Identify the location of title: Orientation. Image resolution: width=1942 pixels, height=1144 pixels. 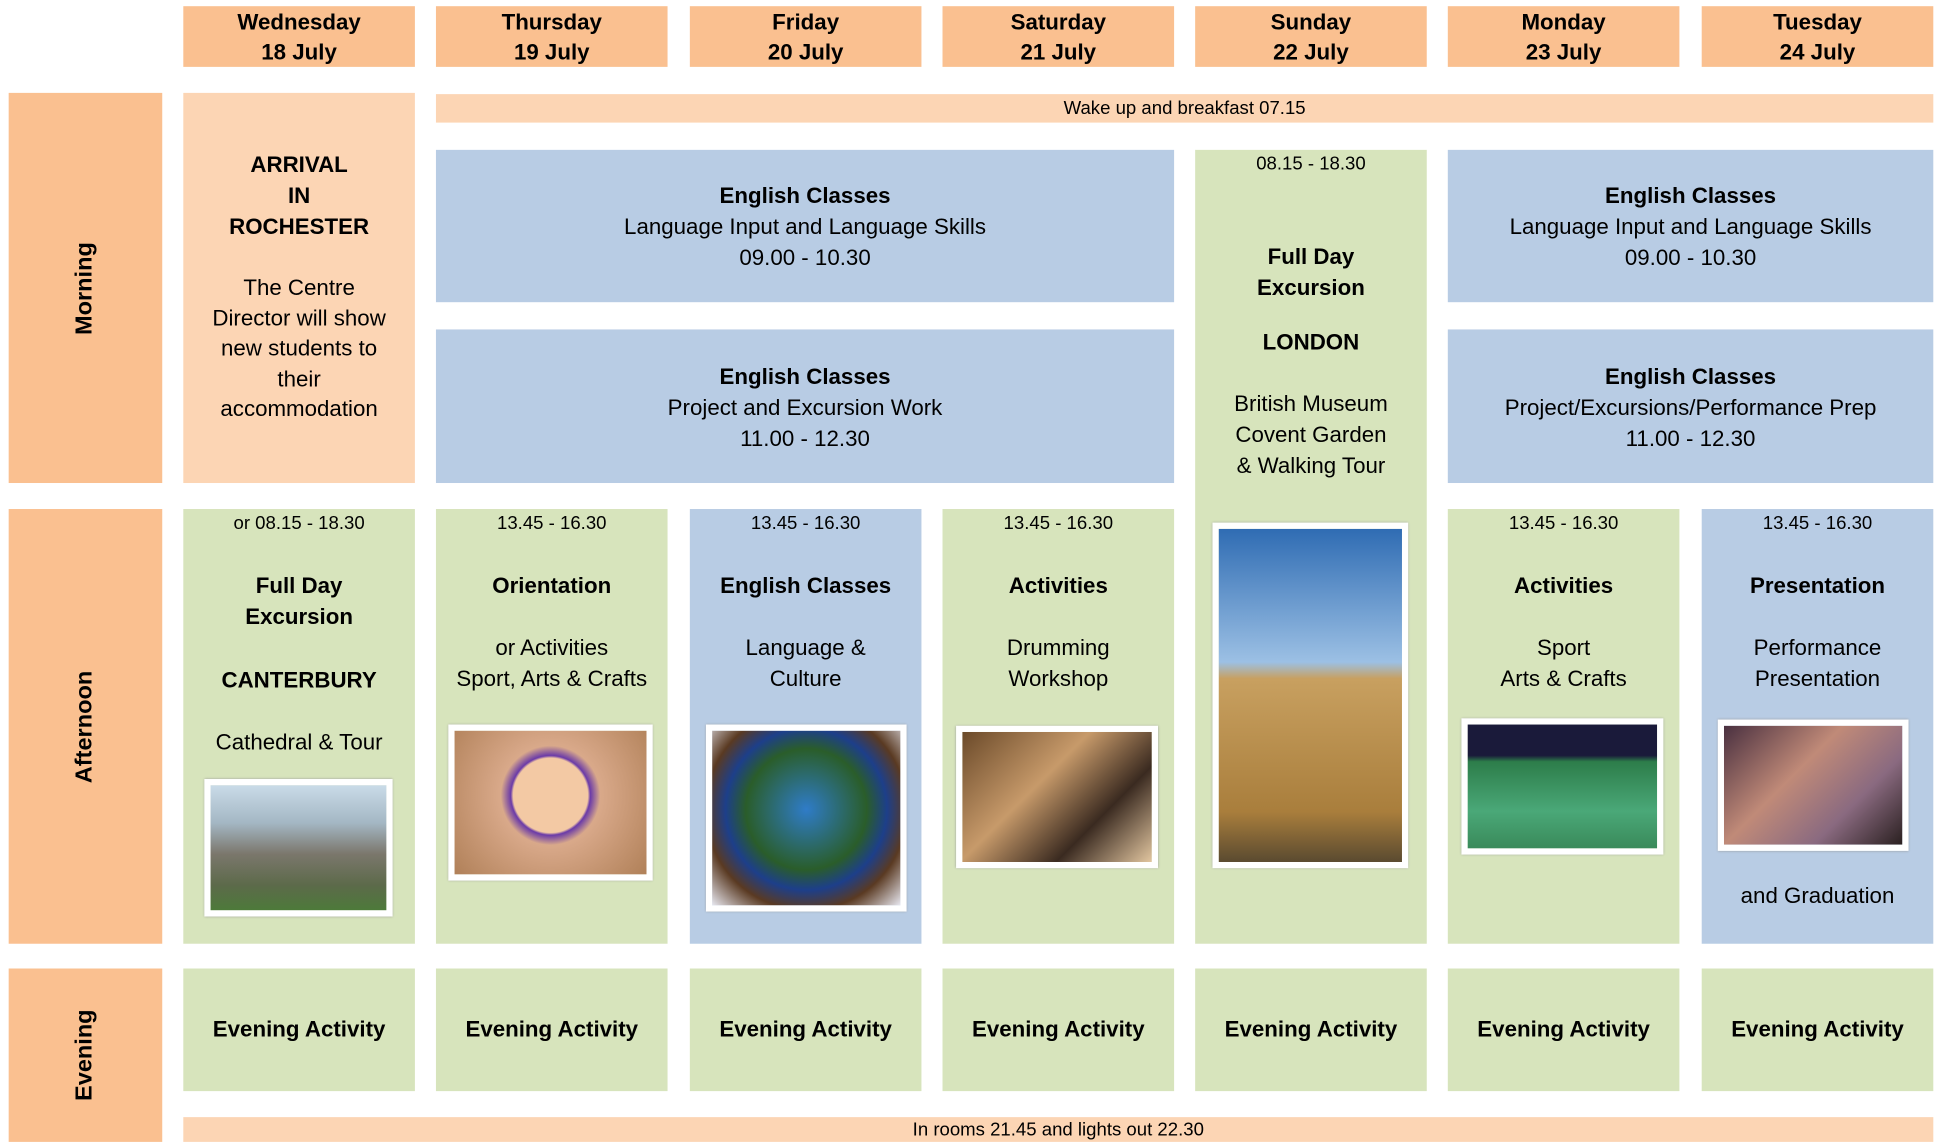
(552, 586).